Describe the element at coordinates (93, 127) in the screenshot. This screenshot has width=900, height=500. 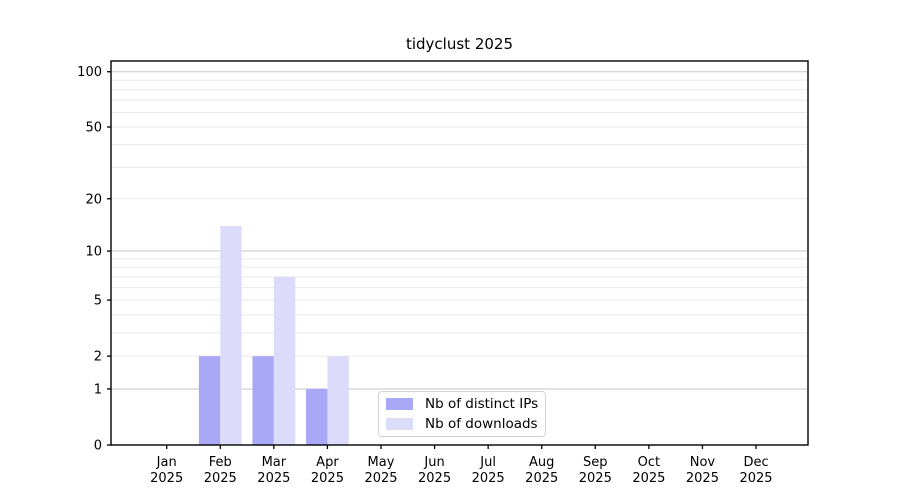
I see `y-tick-label: 50` at that location.